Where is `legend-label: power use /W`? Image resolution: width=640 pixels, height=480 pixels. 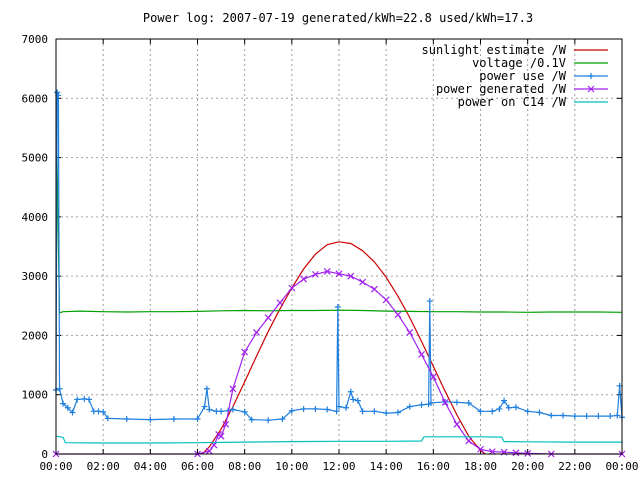 legend-label: power use /W is located at coordinates (522, 76).